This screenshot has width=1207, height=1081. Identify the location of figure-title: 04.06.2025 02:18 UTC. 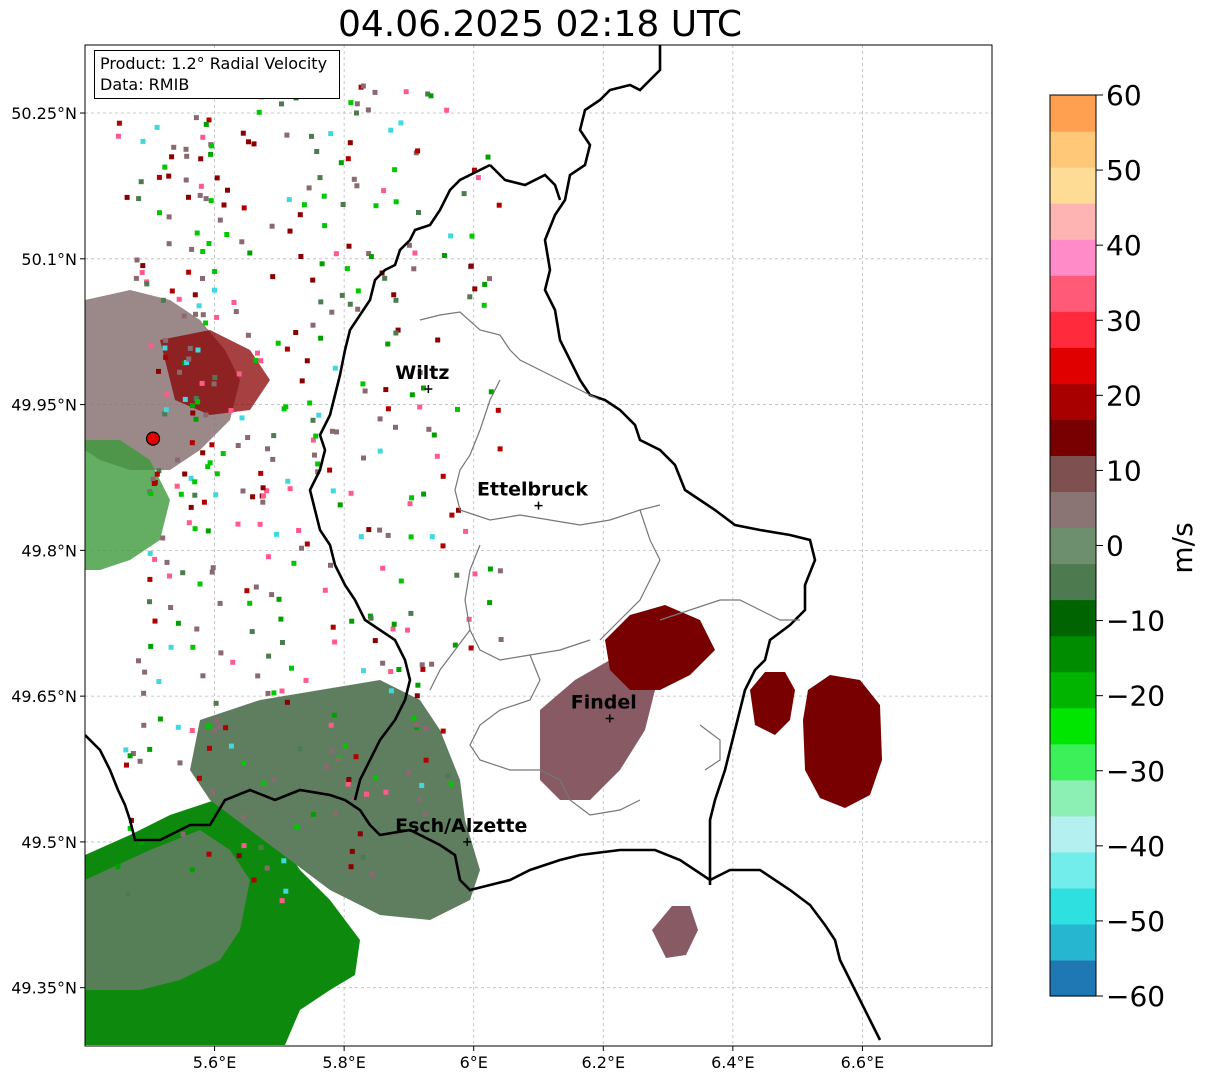
(540, 24).